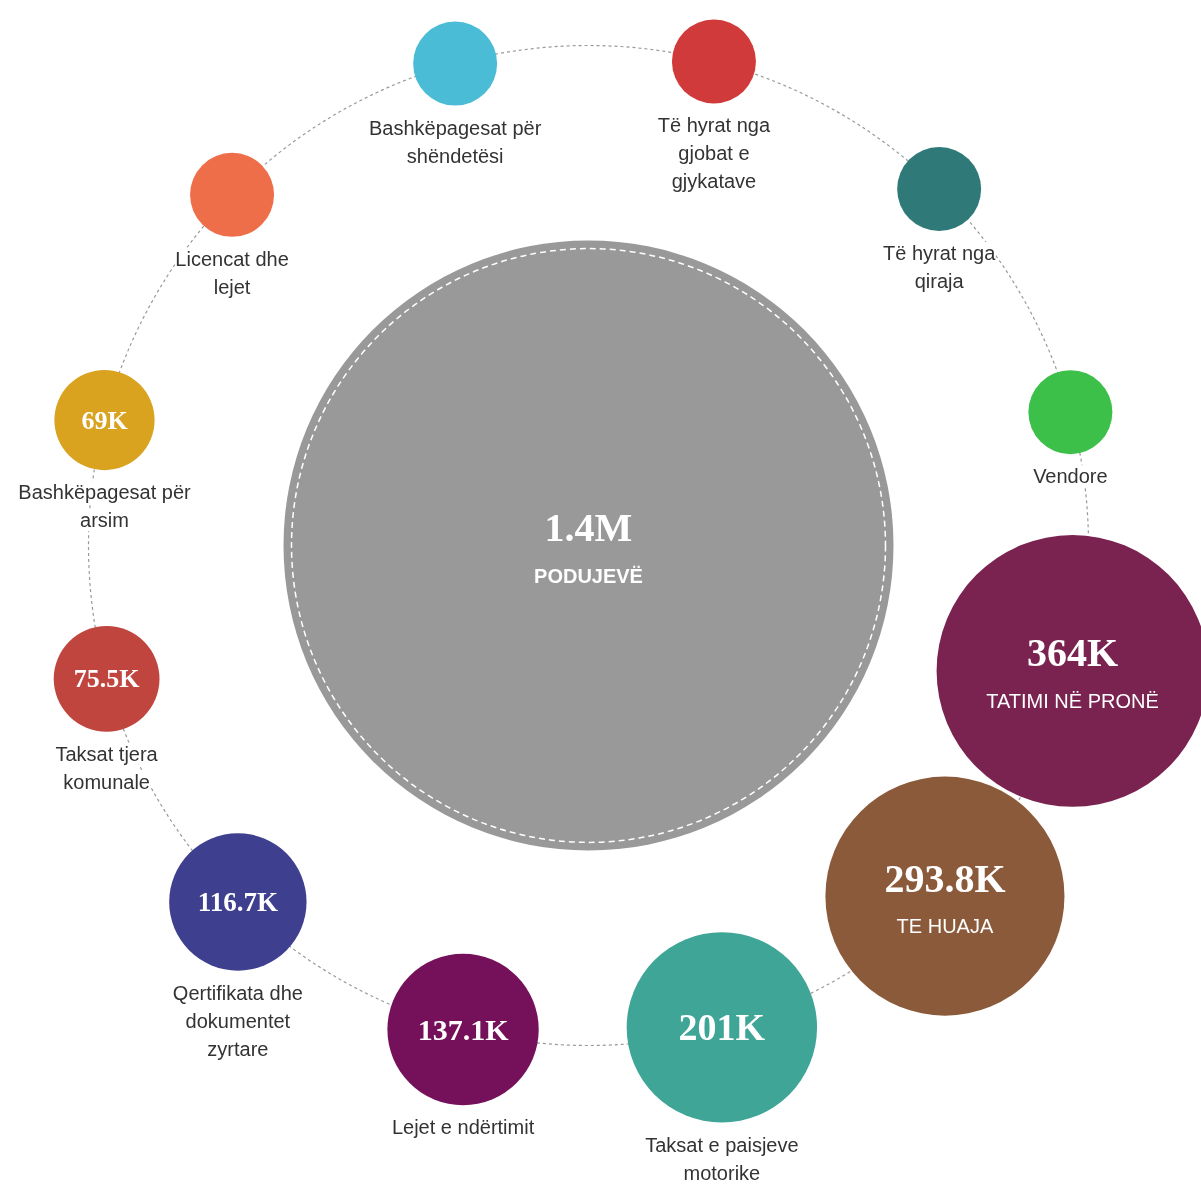 This screenshot has width=1201, height=1189. What do you see at coordinates (104, 506) in the screenshot?
I see `category-label: Bashkëpagesat për arsim` at bounding box center [104, 506].